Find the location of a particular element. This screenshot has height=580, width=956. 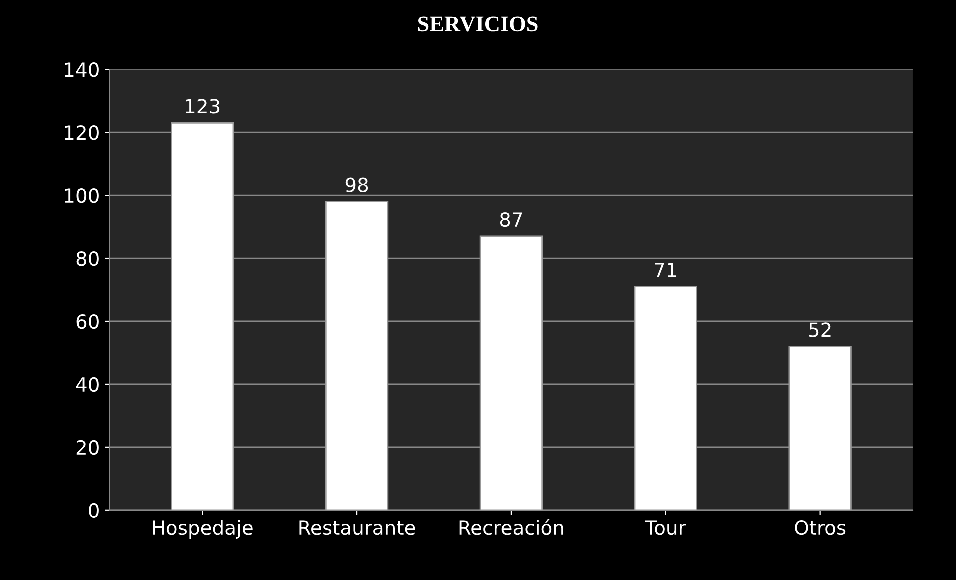

data-label: 123 is located at coordinates (203, 106).